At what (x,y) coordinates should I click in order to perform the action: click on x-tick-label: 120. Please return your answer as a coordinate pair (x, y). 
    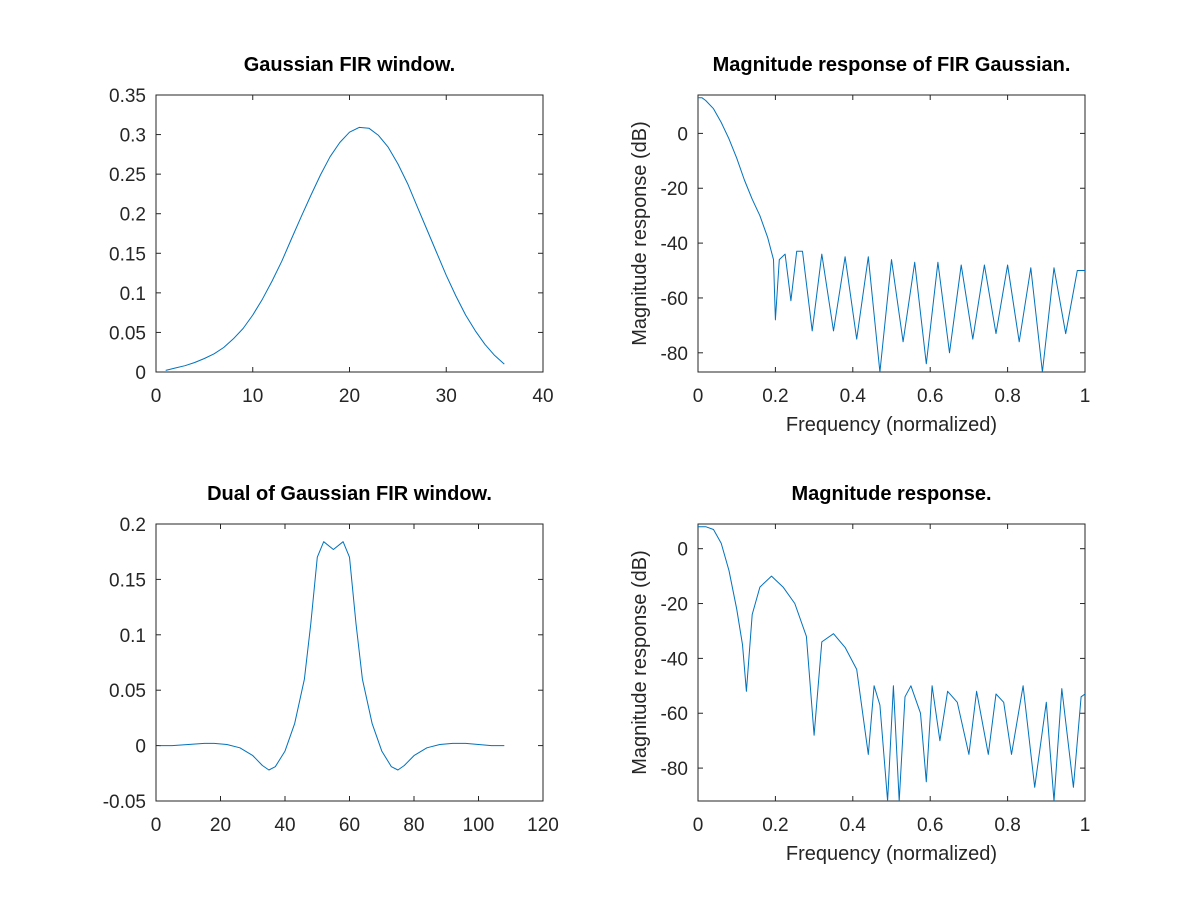
    Looking at the image, I should click on (543, 825).